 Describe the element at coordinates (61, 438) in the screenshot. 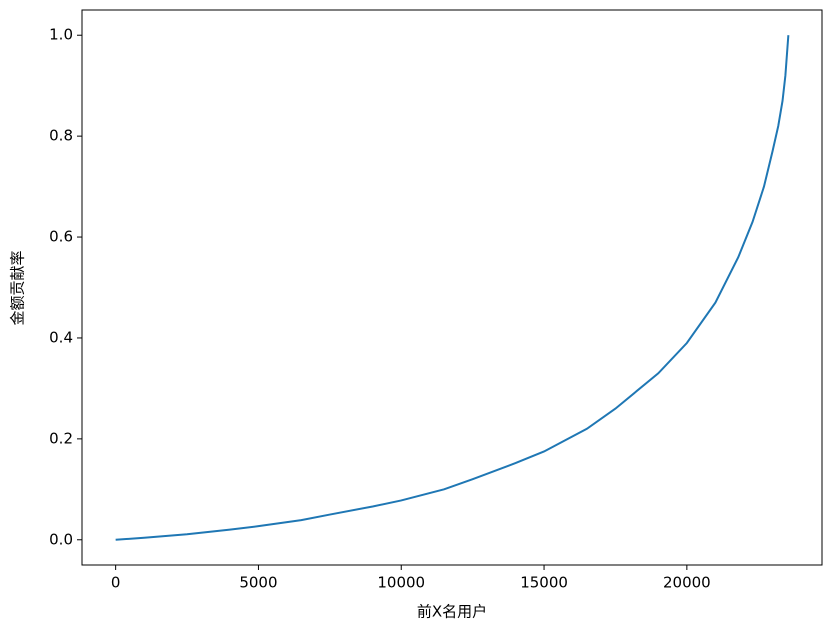

I see `y-tick-label: 0.2` at that location.